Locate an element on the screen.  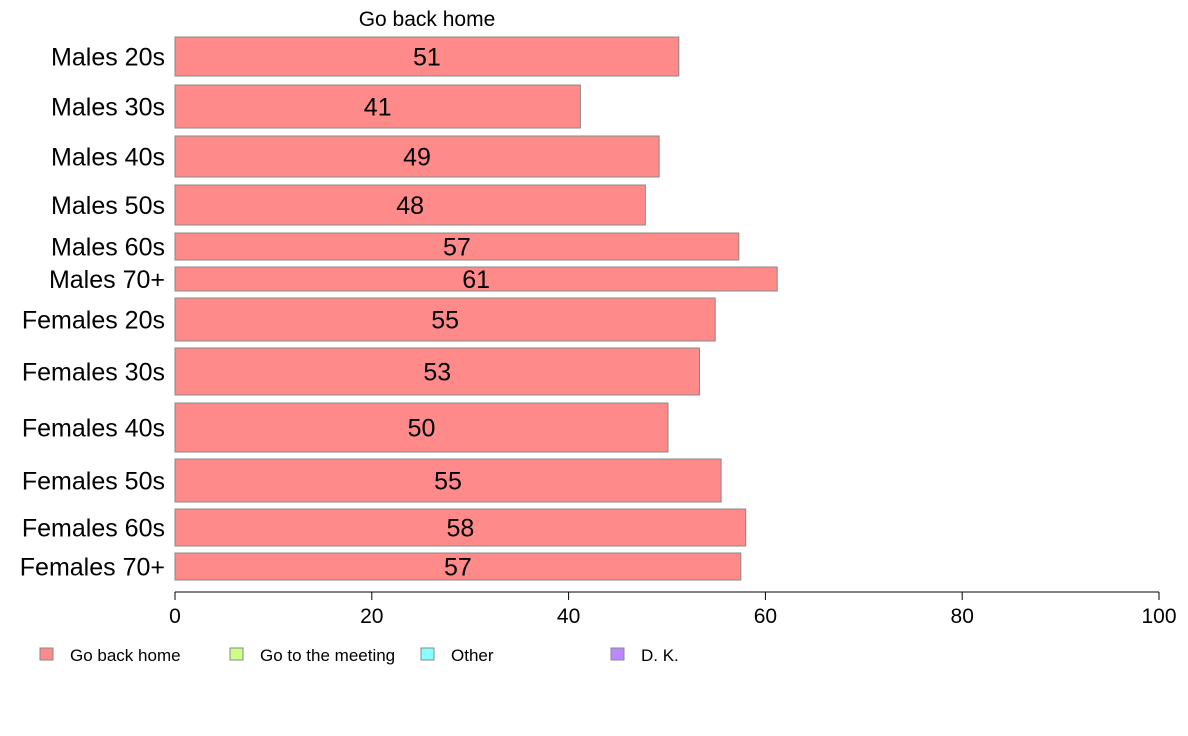
bar-females-50s is located at coordinates (448, 480).